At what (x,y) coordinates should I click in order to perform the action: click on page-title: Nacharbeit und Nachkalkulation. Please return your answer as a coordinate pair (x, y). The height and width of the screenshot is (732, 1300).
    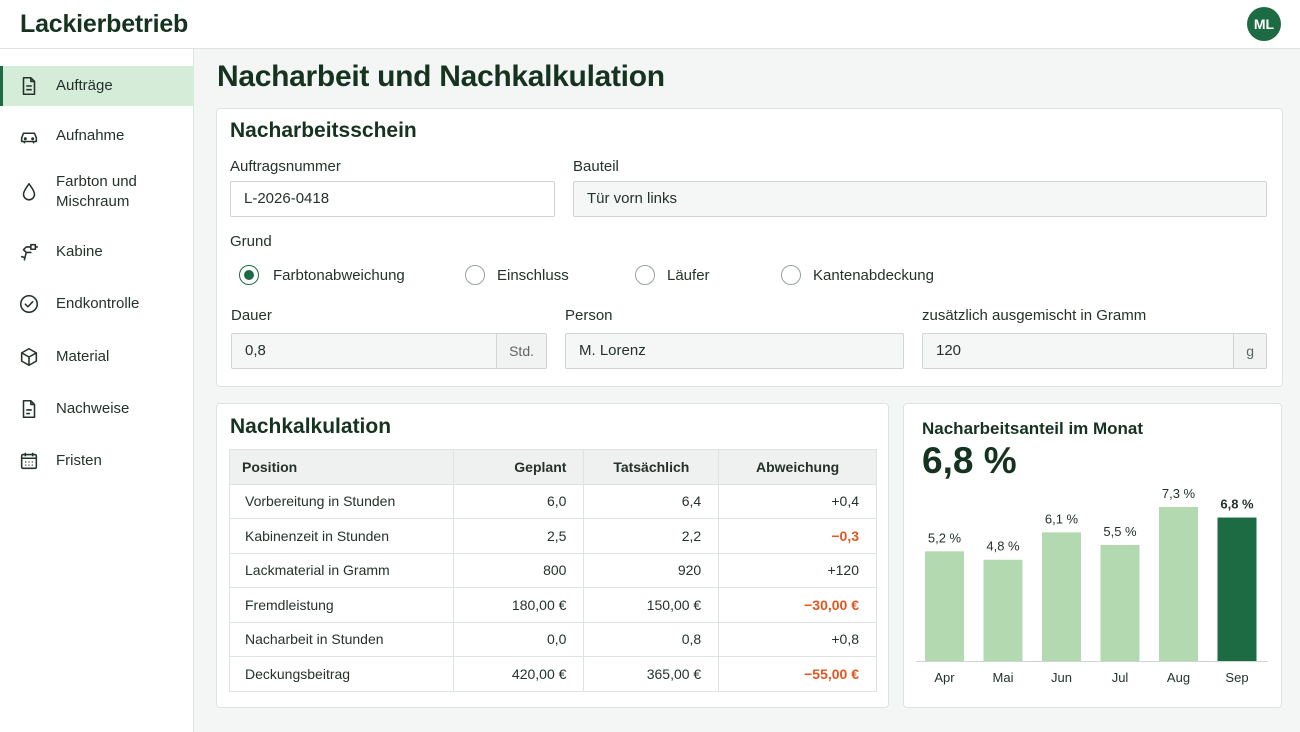
    Looking at the image, I should click on (441, 76).